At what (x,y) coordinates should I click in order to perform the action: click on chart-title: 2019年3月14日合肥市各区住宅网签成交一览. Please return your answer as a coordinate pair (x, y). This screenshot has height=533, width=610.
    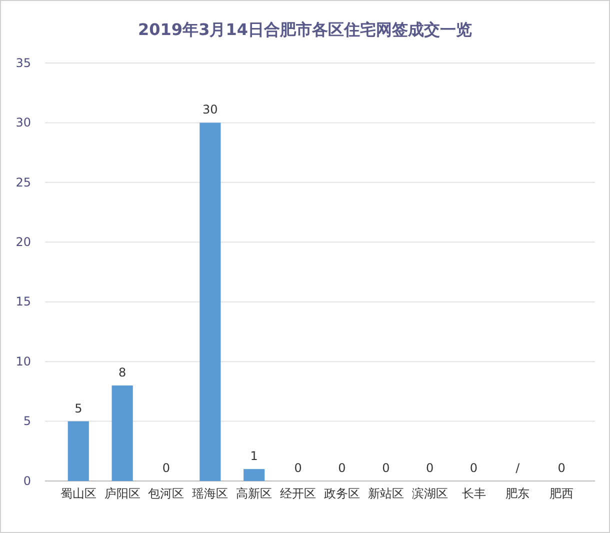
    Looking at the image, I should click on (305, 29).